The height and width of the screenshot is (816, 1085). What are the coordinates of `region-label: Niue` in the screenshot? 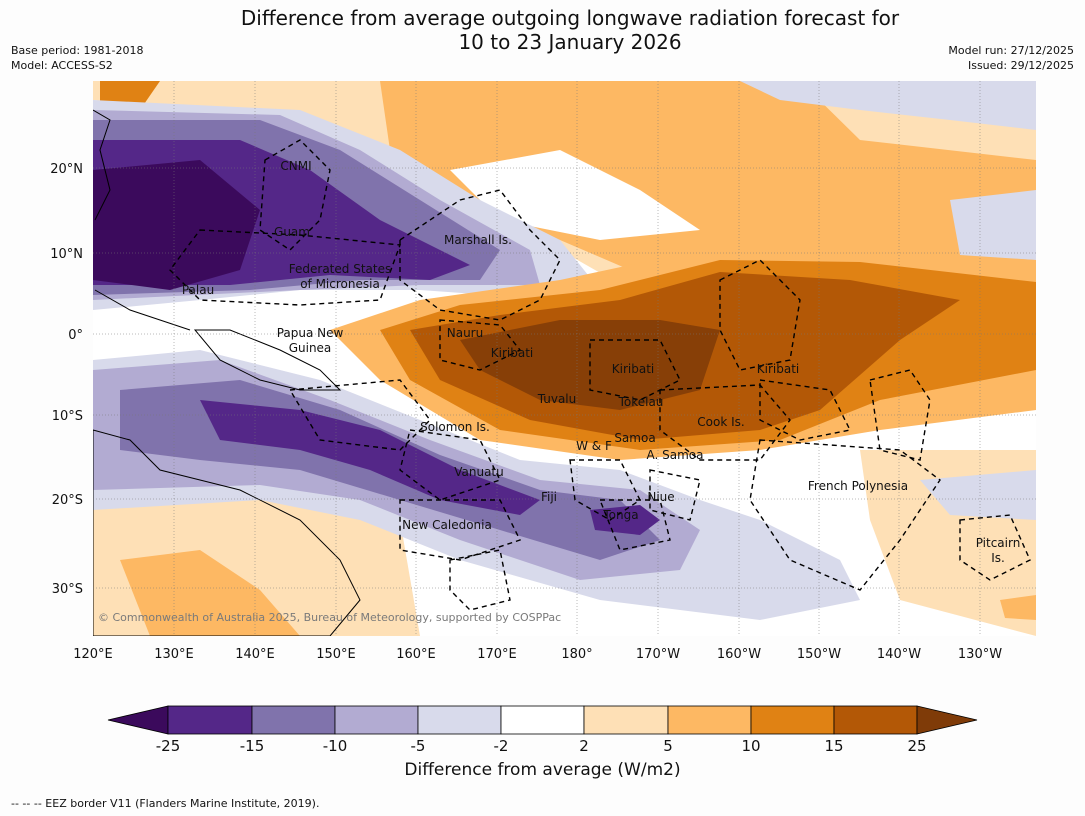 It's located at (660, 497).